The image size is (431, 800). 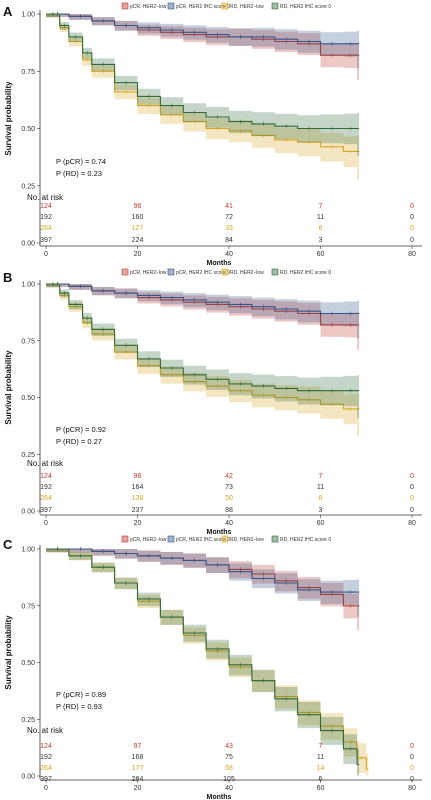 I want to click on risk-table-cell: 237, so click(x=138, y=510).